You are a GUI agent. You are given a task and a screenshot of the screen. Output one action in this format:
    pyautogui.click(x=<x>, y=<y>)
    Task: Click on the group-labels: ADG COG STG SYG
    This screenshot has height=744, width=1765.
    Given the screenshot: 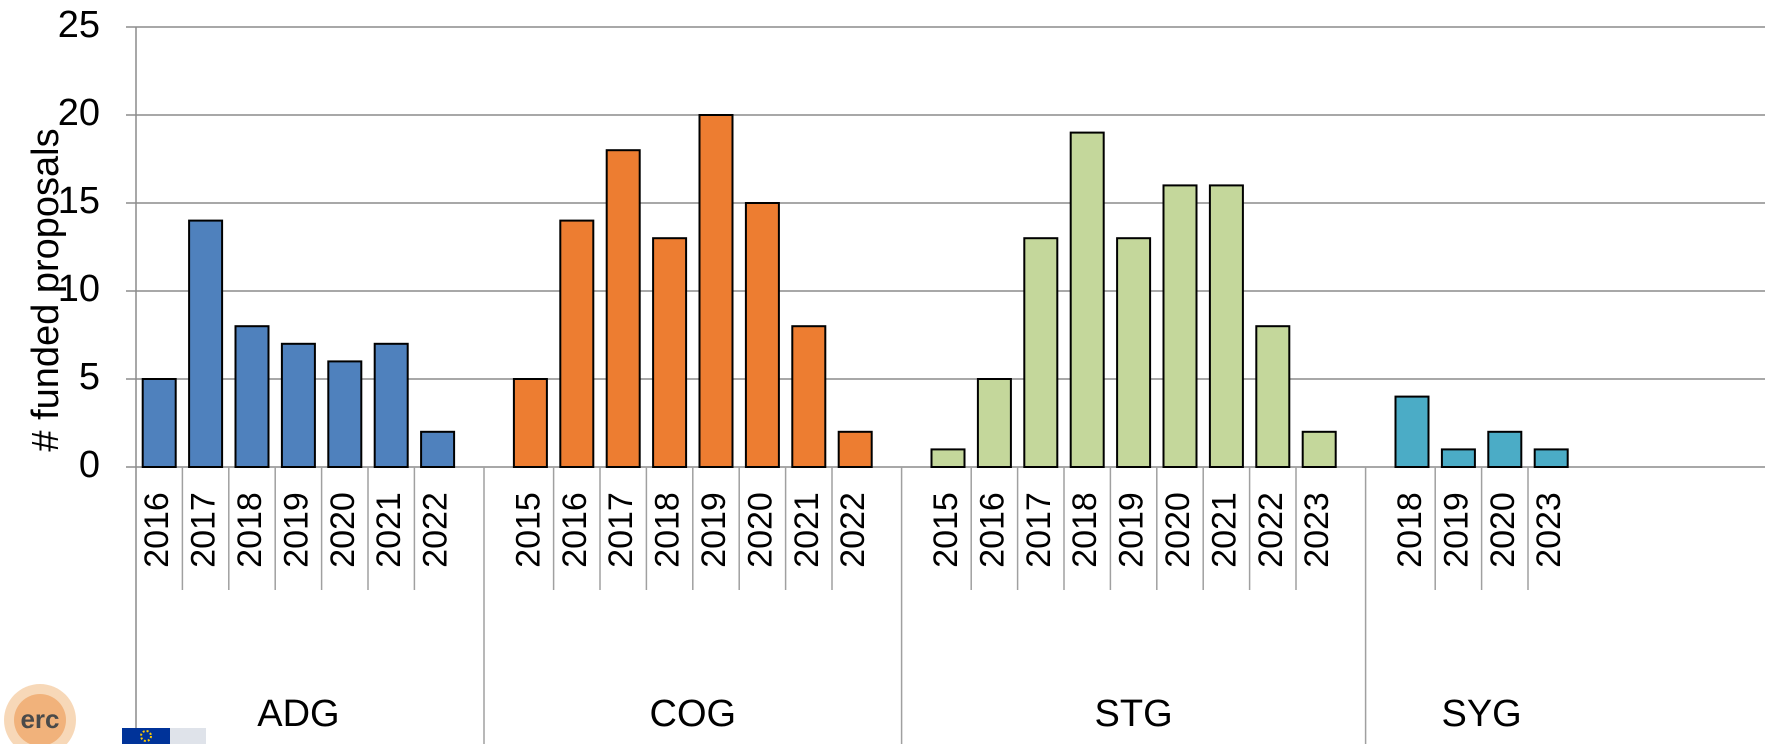 What is the action you would take?
    pyautogui.click(x=889, y=714)
    